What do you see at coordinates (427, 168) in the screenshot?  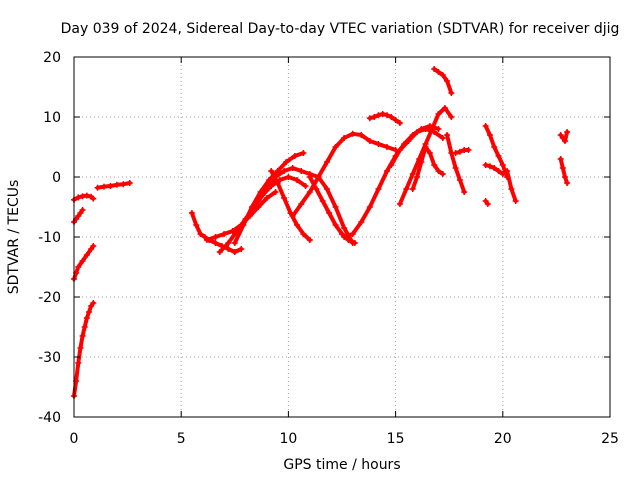 I see `series-arc-r` at bounding box center [427, 168].